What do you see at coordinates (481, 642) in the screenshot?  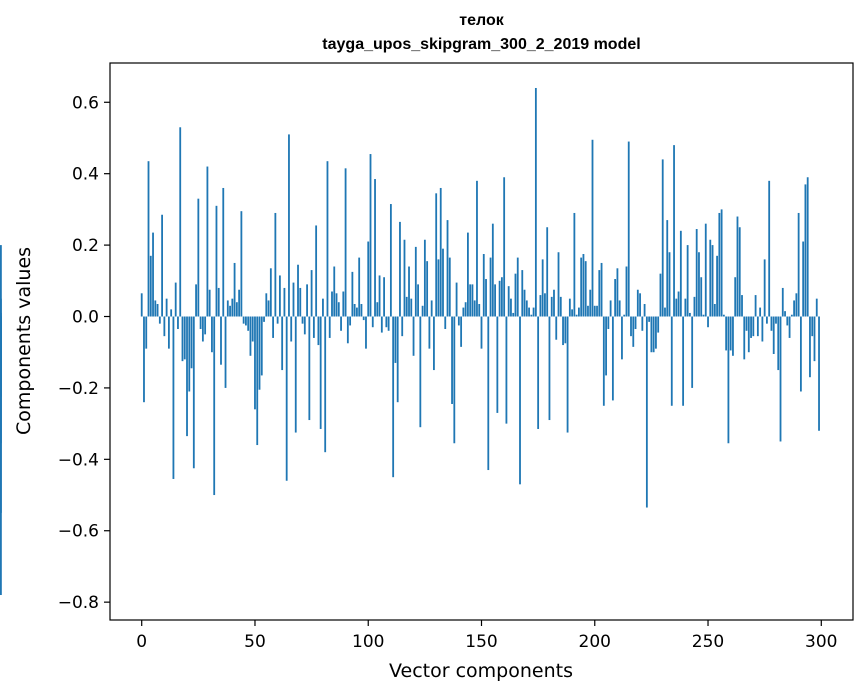 I see `x-tick-label: 150` at bounding box center [481, 642].